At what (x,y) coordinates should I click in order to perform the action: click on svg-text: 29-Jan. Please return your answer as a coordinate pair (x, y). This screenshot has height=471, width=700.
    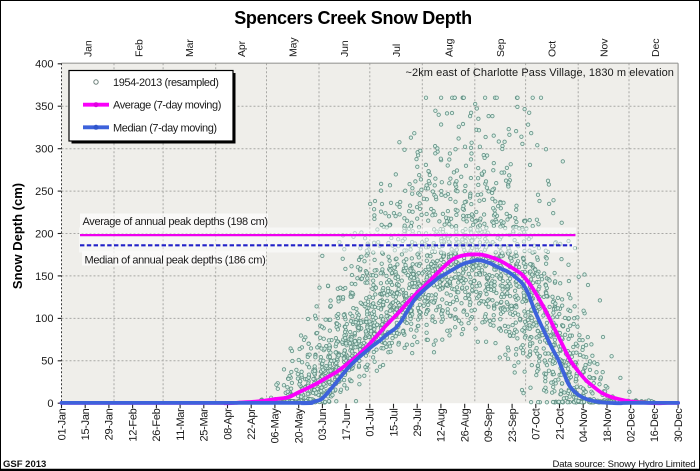
    Looking at the image, I should click on (110, 424).